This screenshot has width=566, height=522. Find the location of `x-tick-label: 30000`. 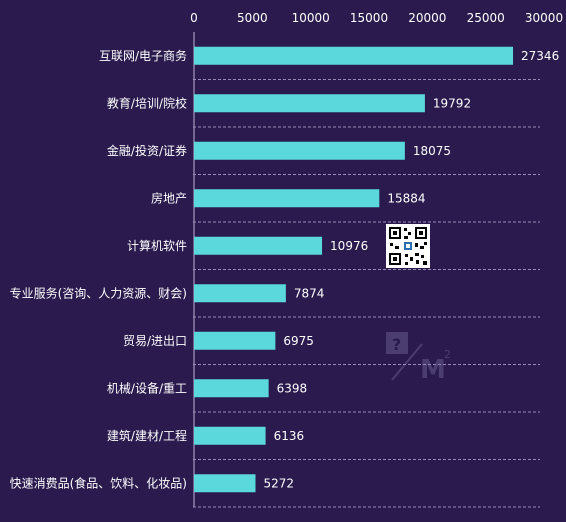

x-tick-label: 30000 is located at coordinates (544, 18).